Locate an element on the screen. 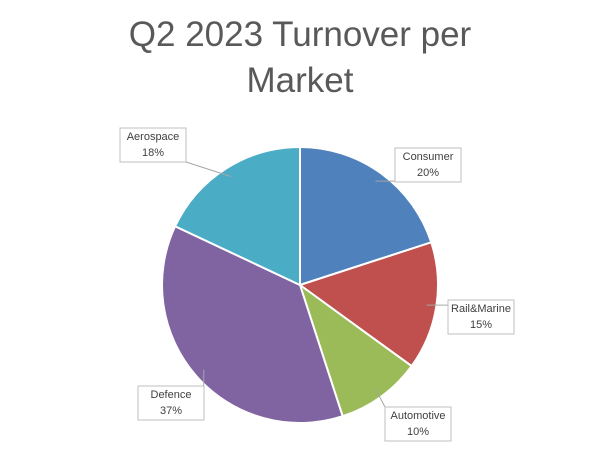 The height and width of the screenshot is (462, 600). data-label: Consumer 20% is located at coordinates (428, 165).